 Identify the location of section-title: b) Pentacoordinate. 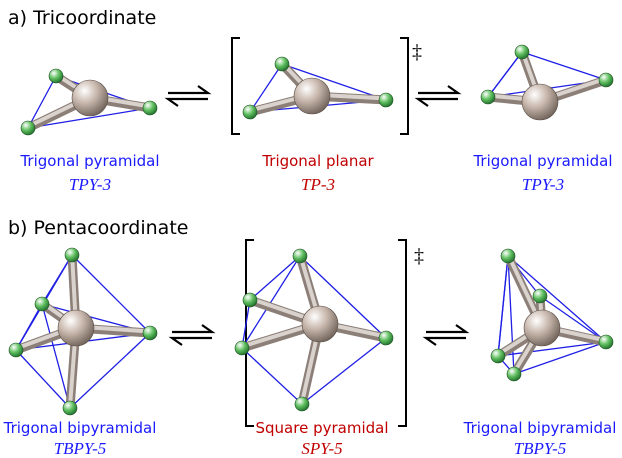
(98, 228).